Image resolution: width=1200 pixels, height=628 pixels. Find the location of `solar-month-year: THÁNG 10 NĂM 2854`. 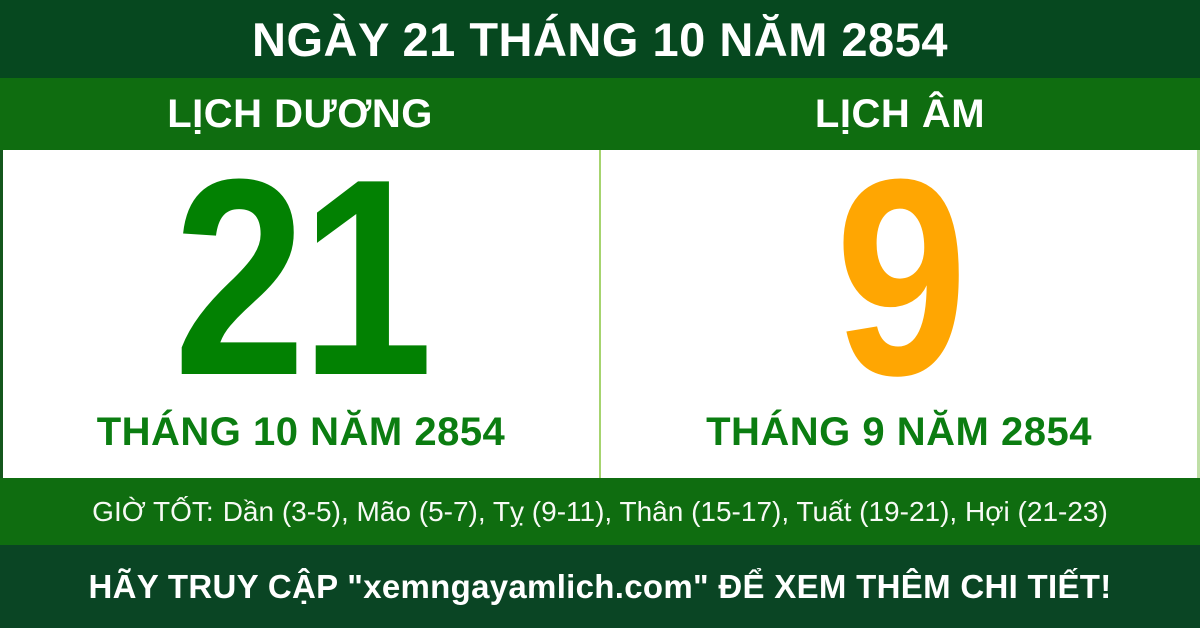

solar-month-year: THÁNG 10 NĂM 2854 is located at coordinates (301, 432).